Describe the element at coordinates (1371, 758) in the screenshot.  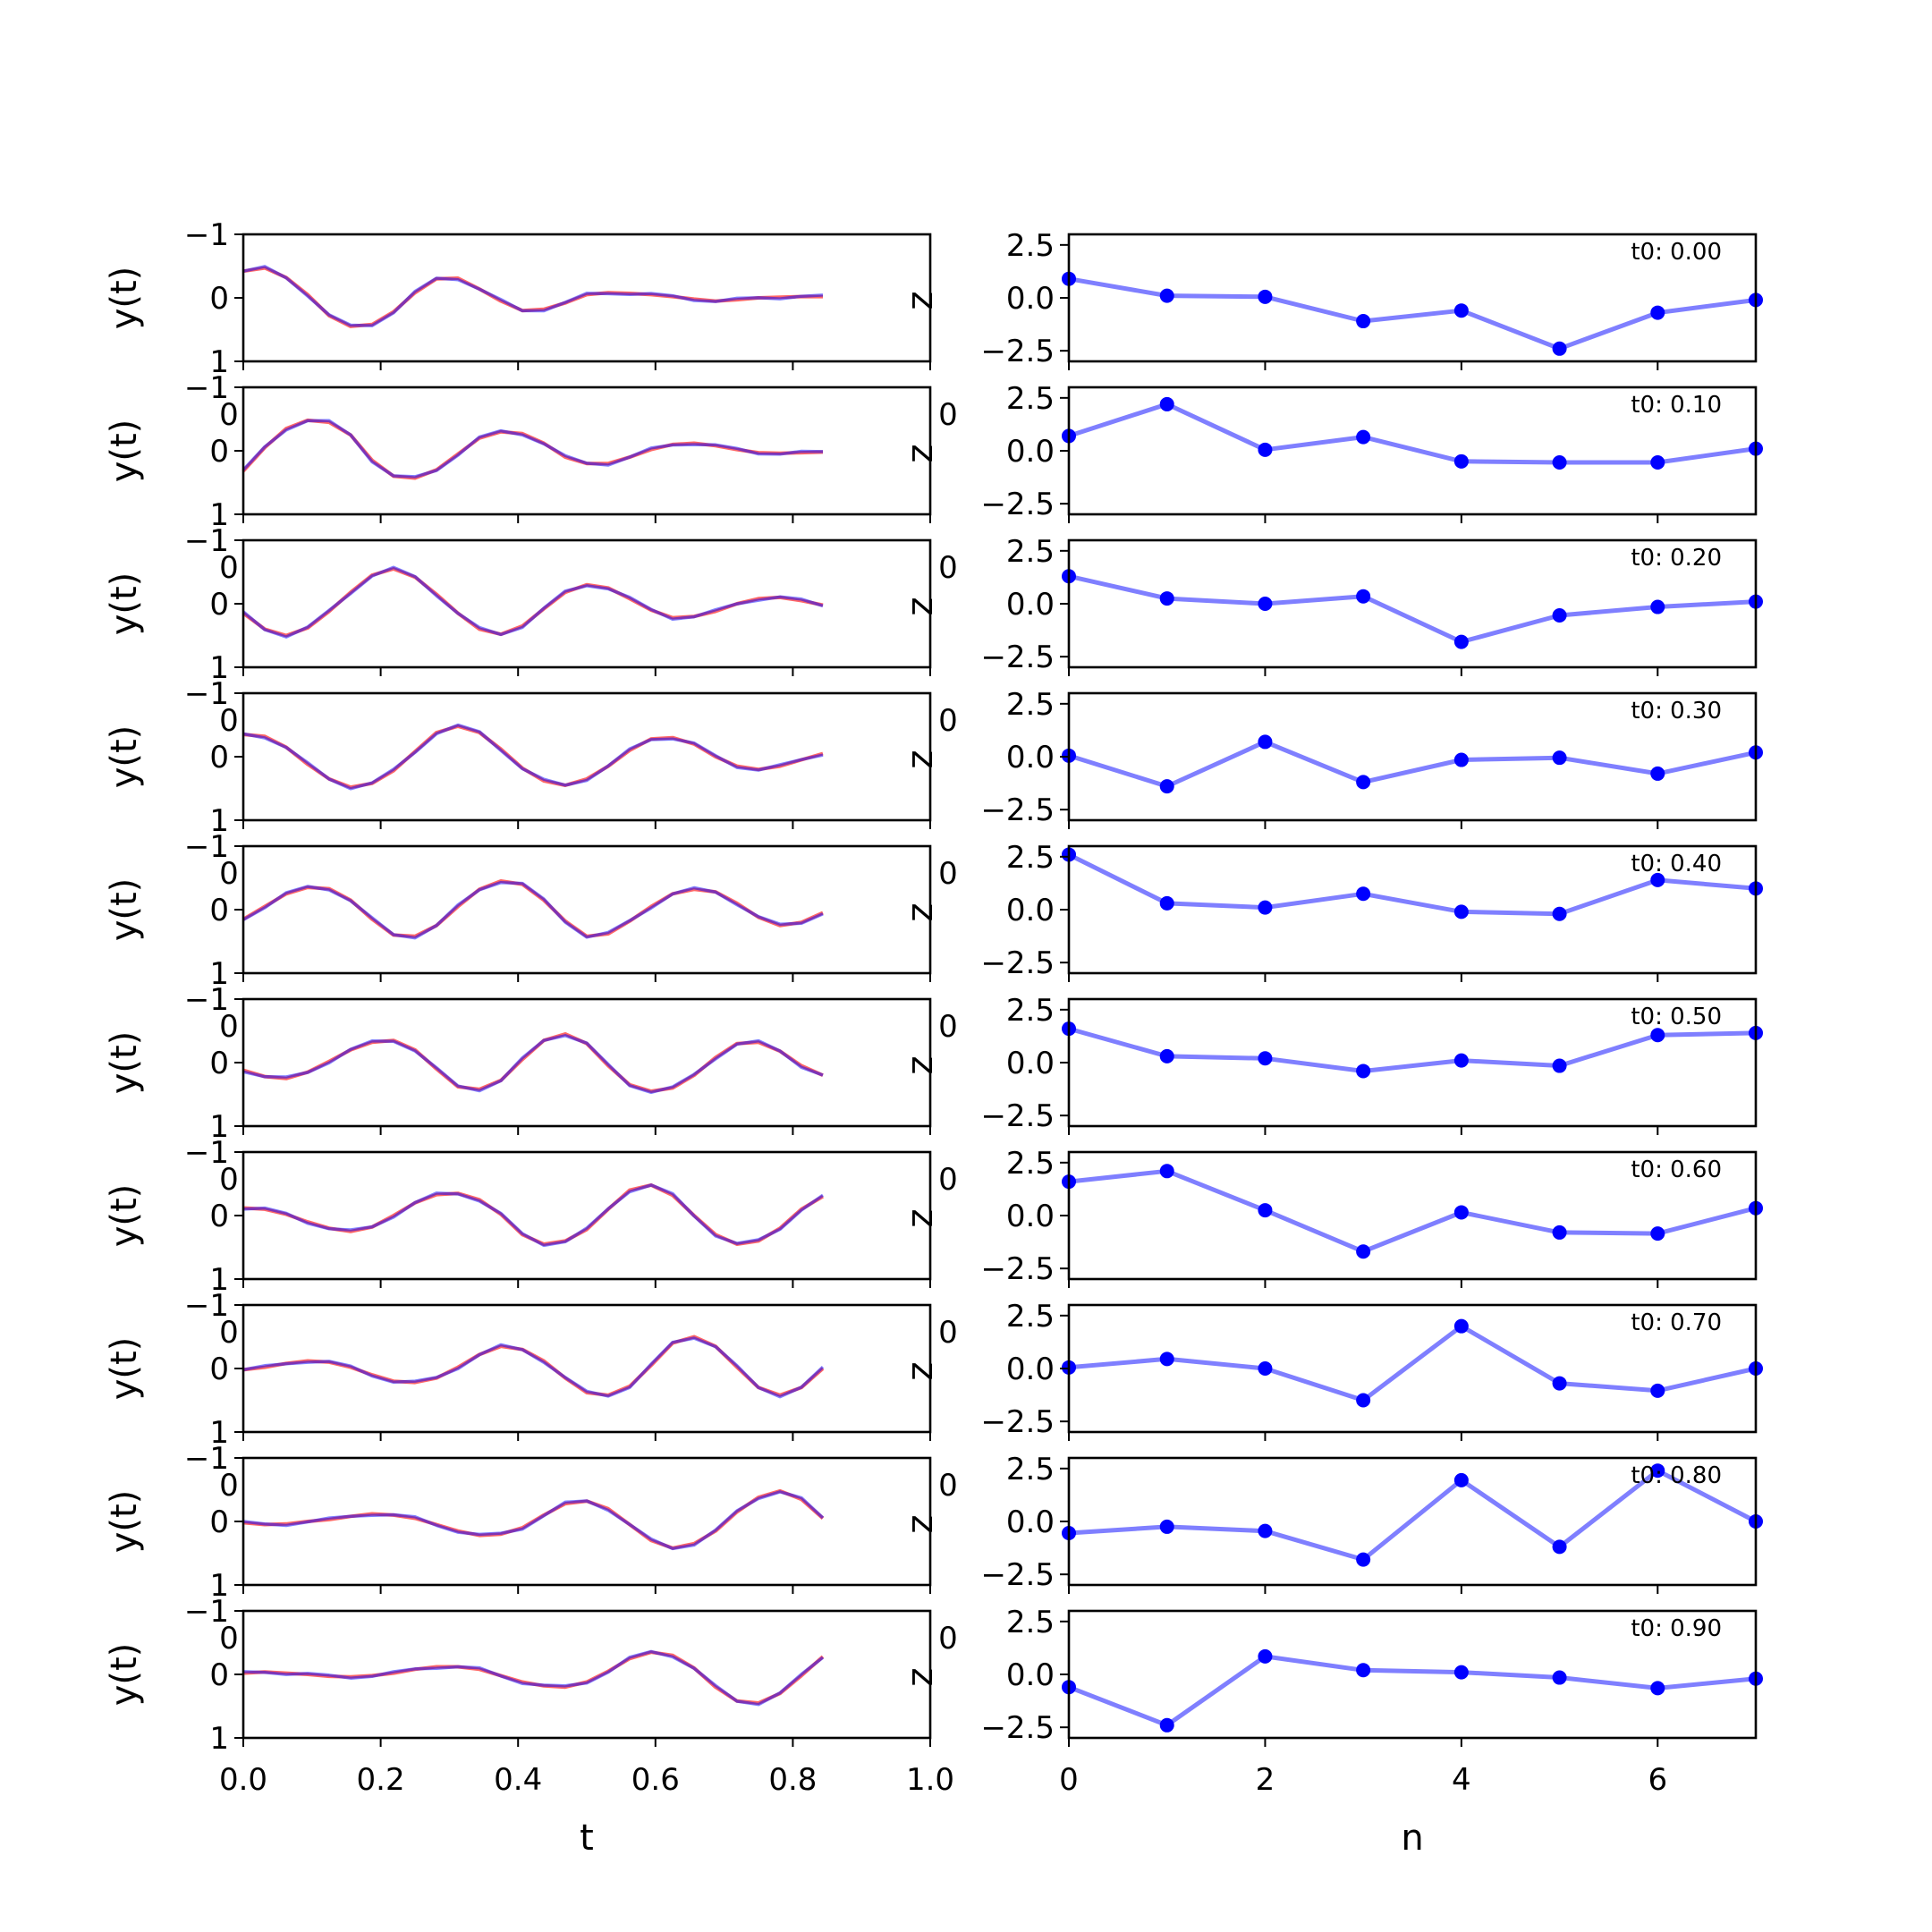
I see `right-panel-3: 2.5 0.0 −2.5 t0: 0.30` at that location.